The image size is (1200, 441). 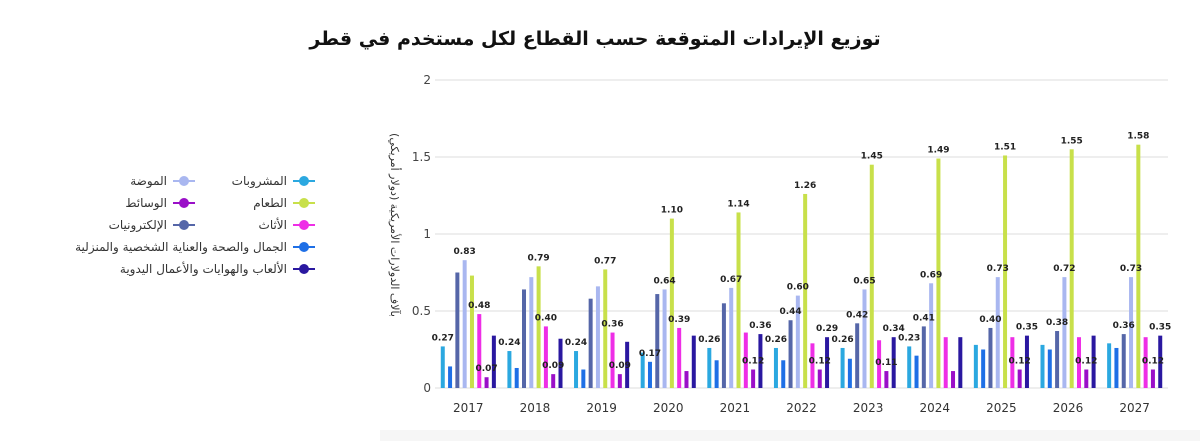 I want to click on legend-item: الطعام, so click(x=284, y=203).